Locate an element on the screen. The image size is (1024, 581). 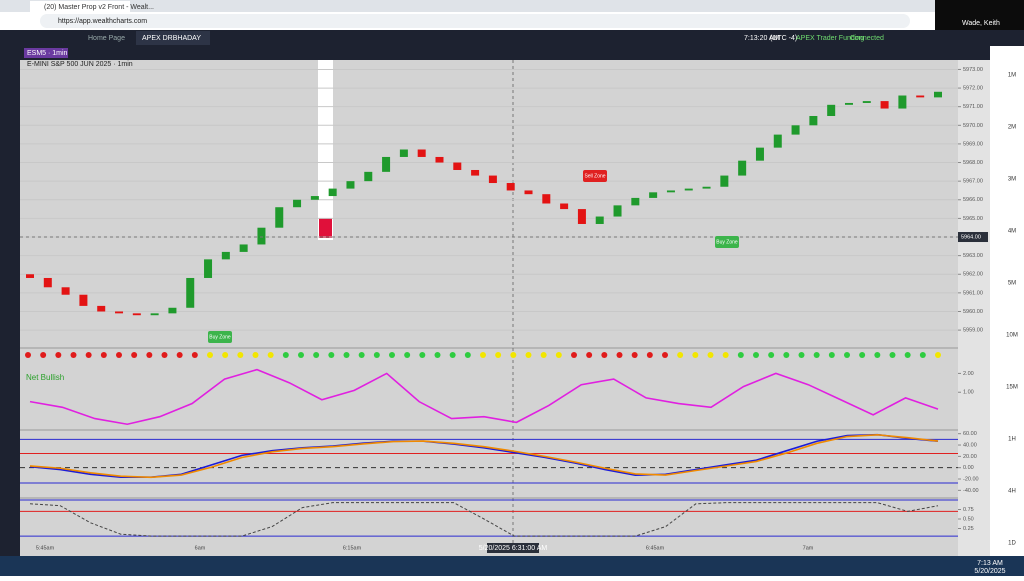
url: https://app.wealthcharts.com is located at coordinates (102, 21).